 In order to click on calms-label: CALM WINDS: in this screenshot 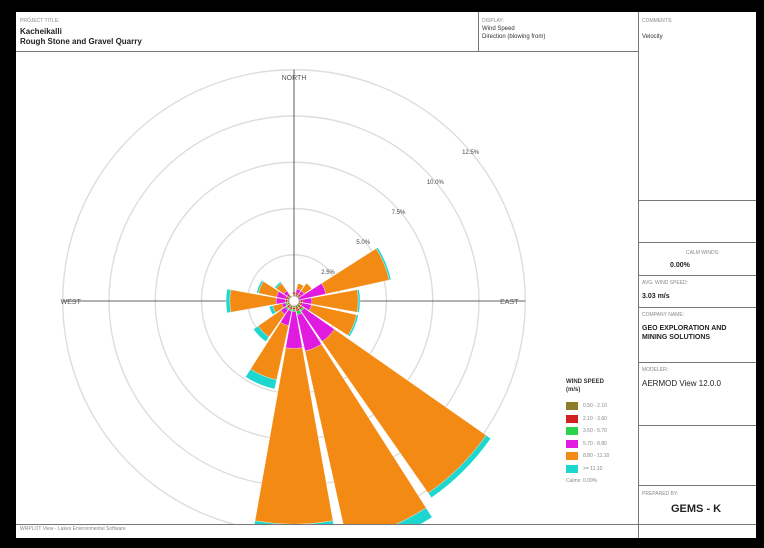, I will do `click(703, 253)`.